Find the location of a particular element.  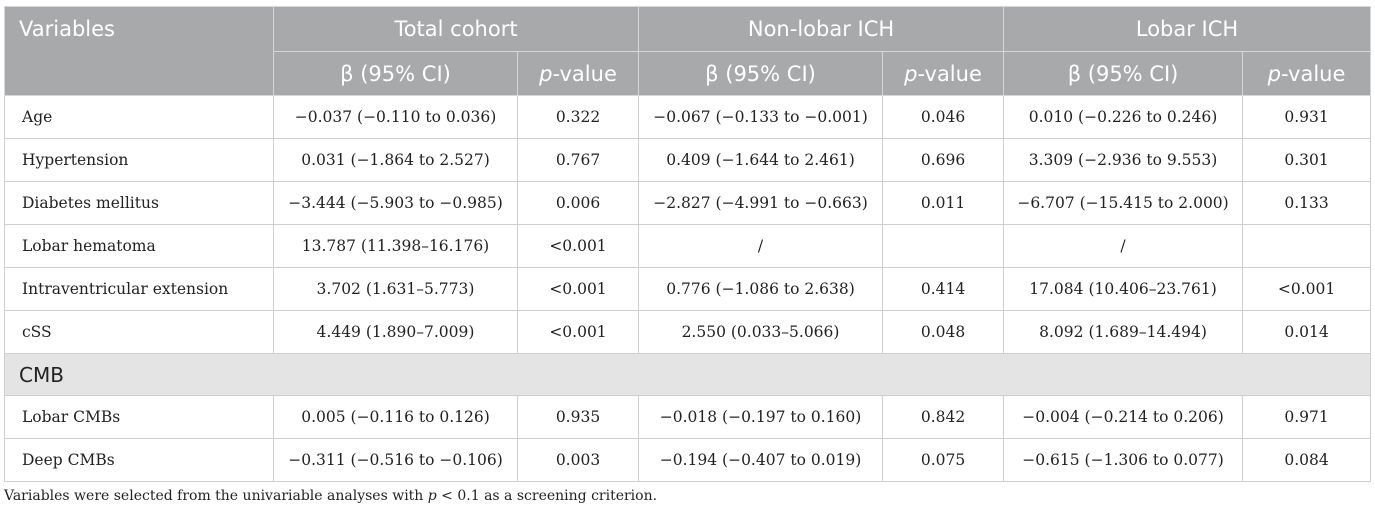

non-lobar-beta-cell: / is located at coordinates (761, 246).